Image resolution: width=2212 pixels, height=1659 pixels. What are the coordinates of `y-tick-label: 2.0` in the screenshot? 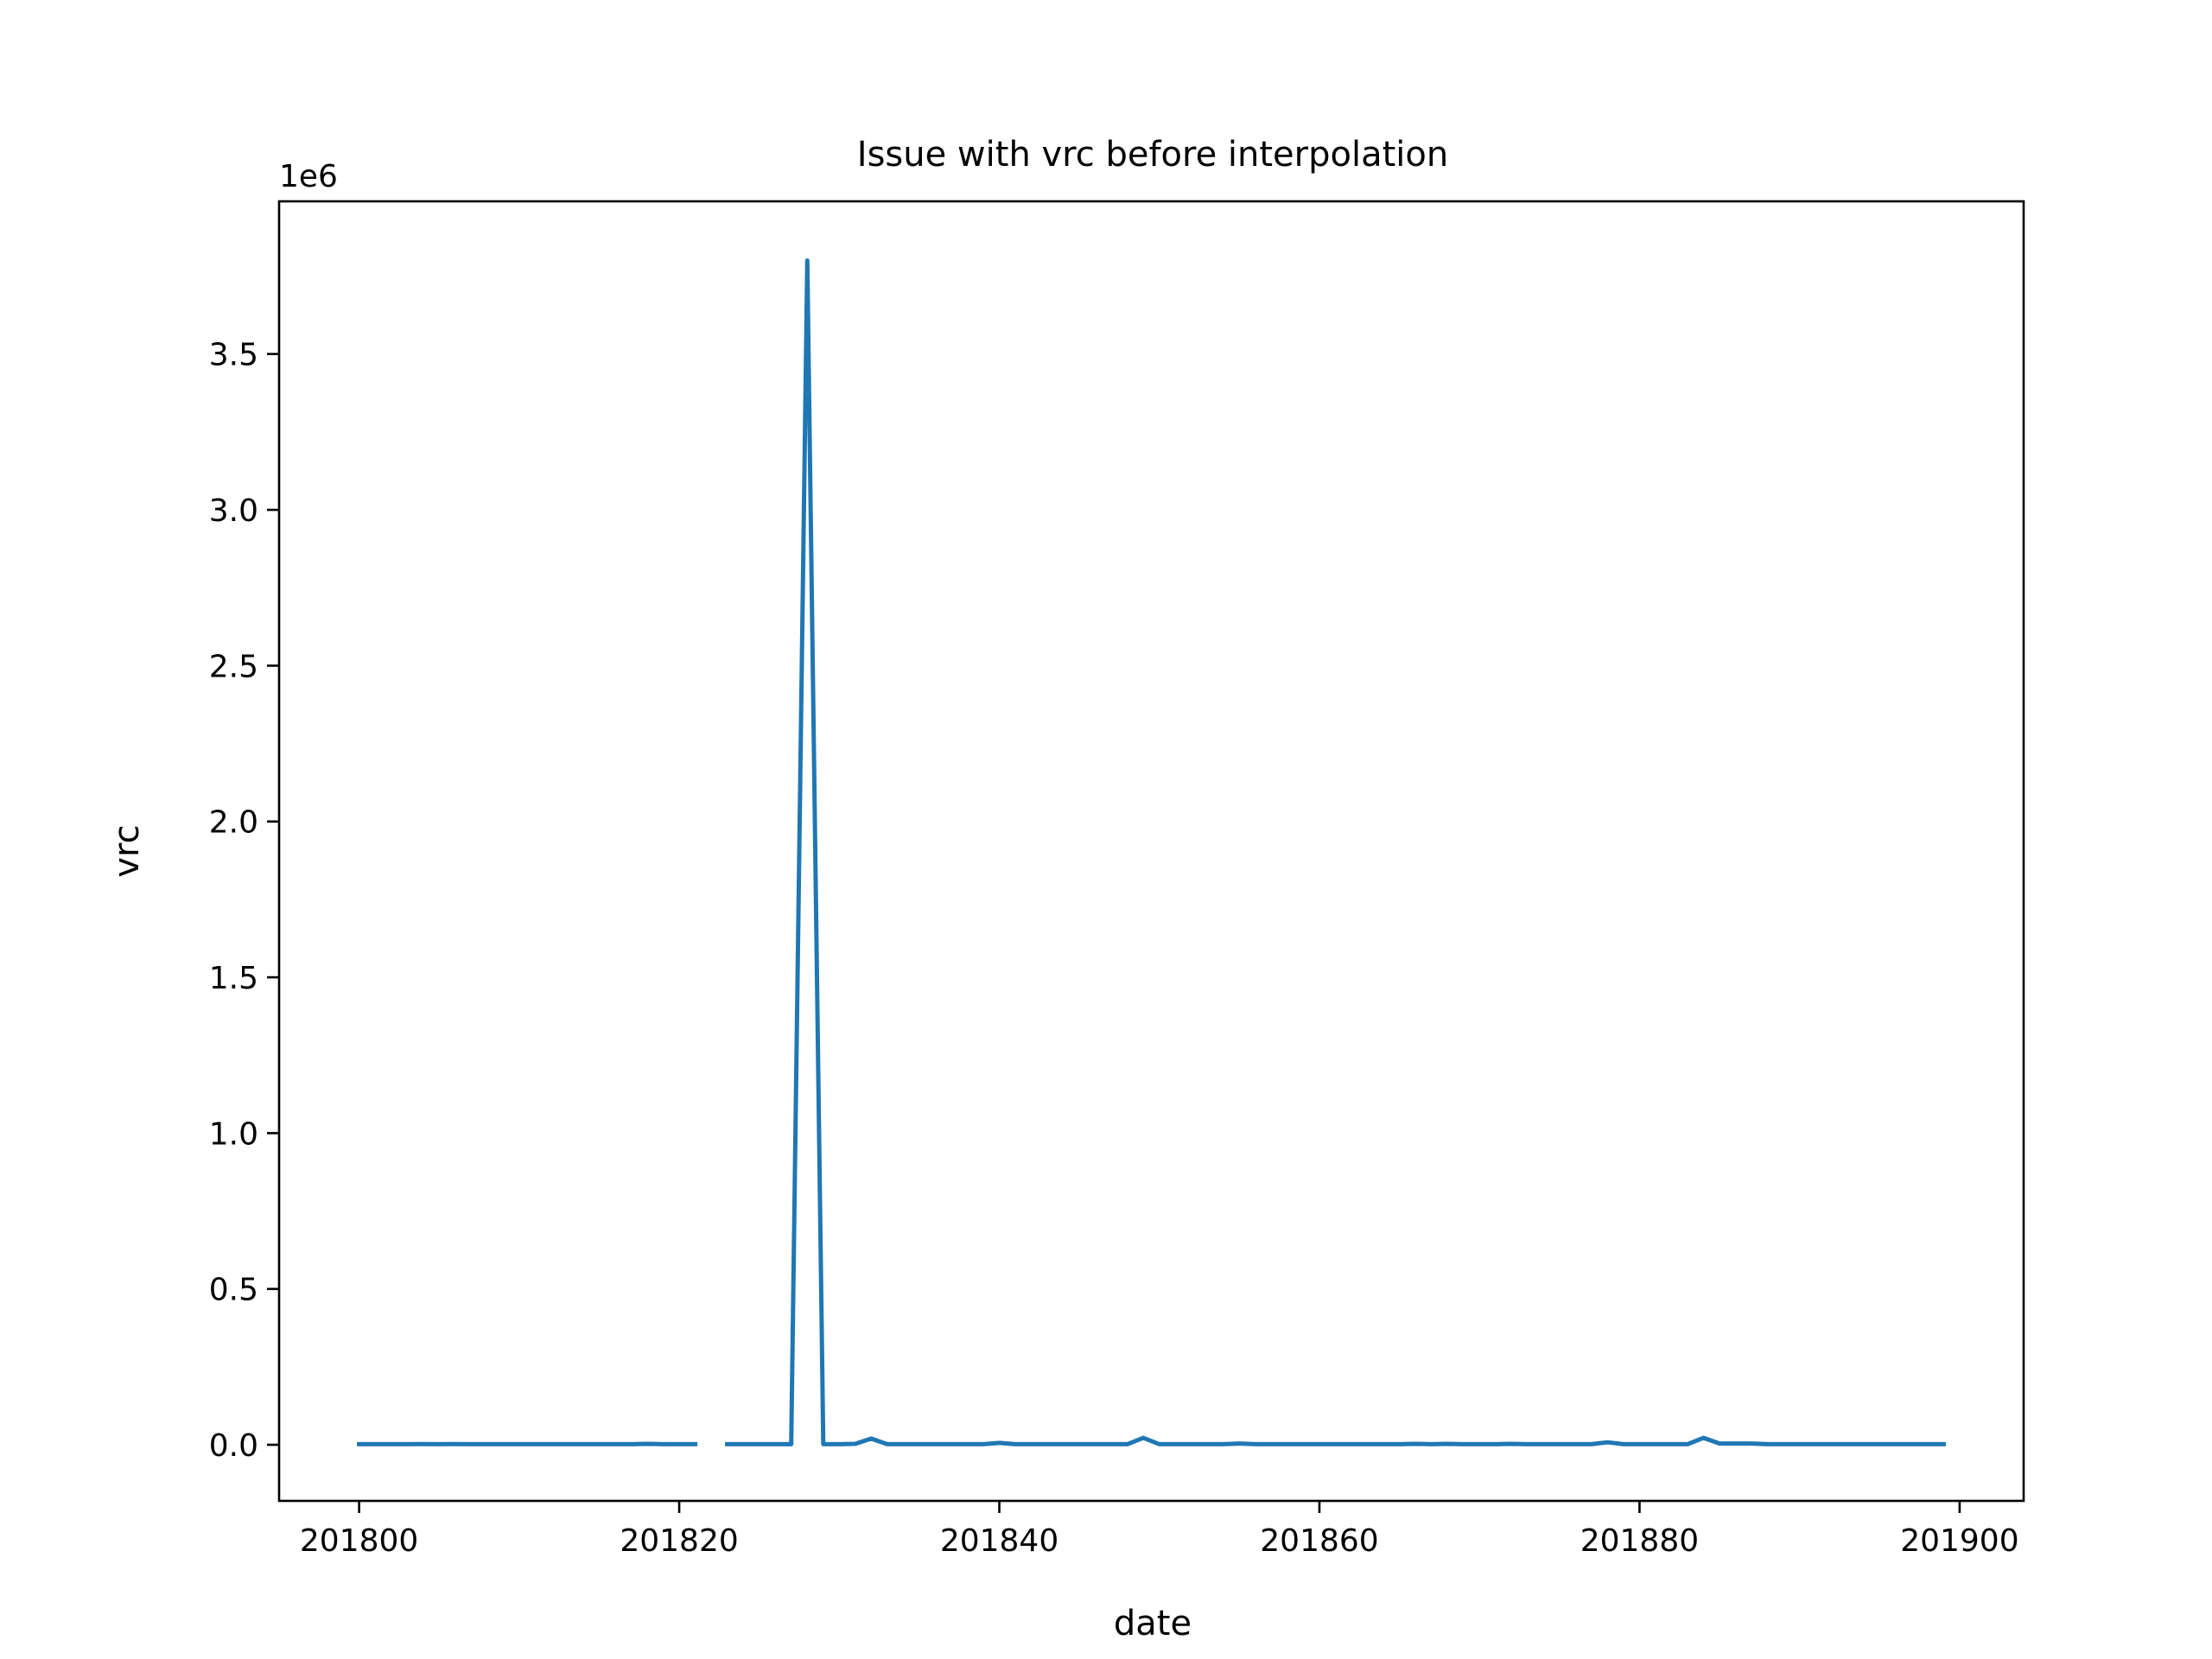 It's located at (233, 823).